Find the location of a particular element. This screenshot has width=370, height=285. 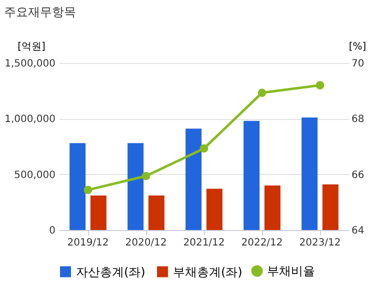

legend-label: 부채총계(좌) is located at coordinates (207, 271).